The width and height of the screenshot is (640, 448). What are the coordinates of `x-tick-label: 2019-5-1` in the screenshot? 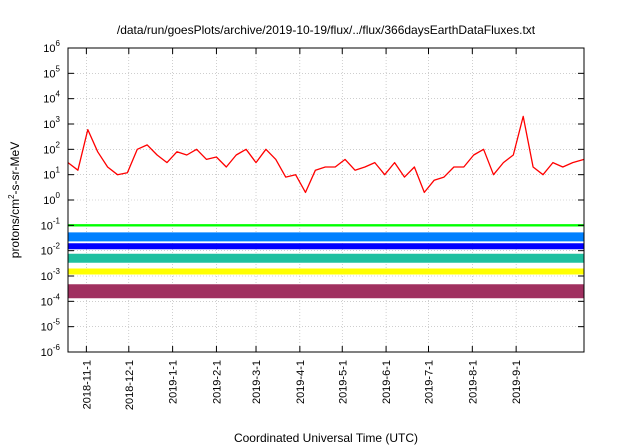 It's located at (343, 382).